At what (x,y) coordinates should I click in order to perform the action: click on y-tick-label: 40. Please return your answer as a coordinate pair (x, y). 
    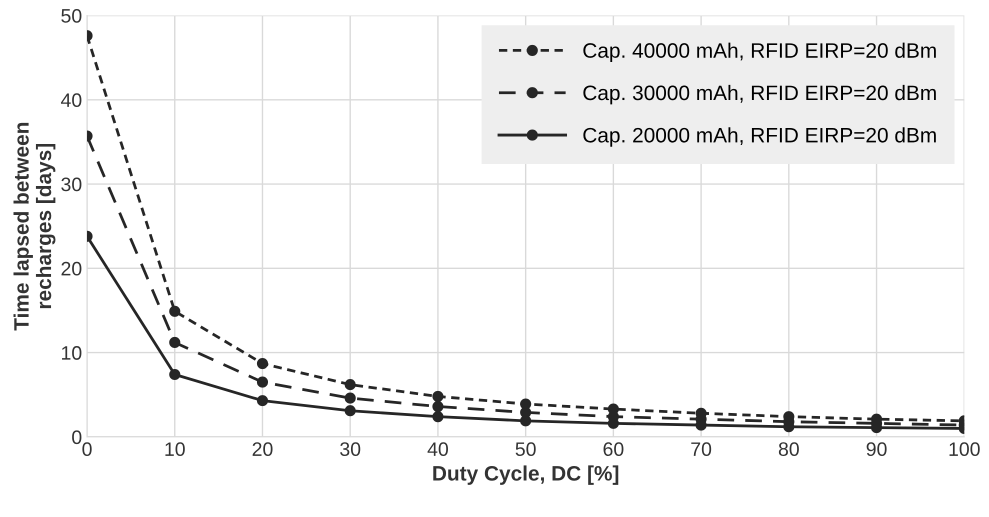
    Looking at the image, I should click on (71, 100).